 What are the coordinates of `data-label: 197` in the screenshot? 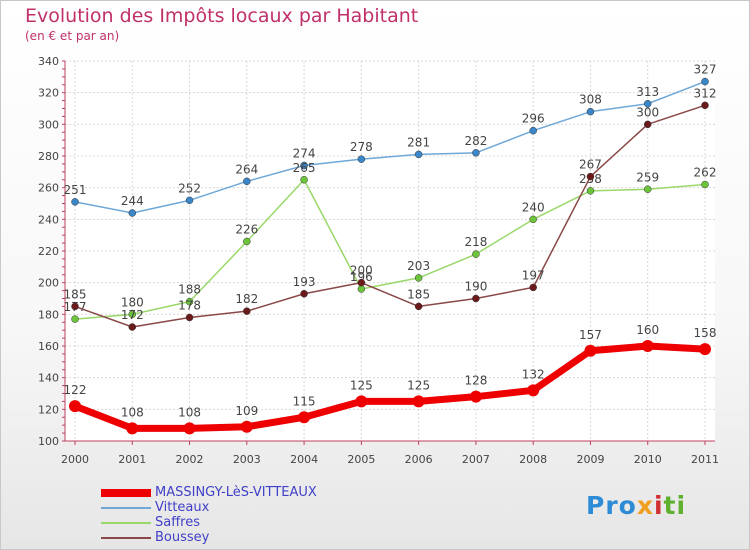 It's located at (533, 275).